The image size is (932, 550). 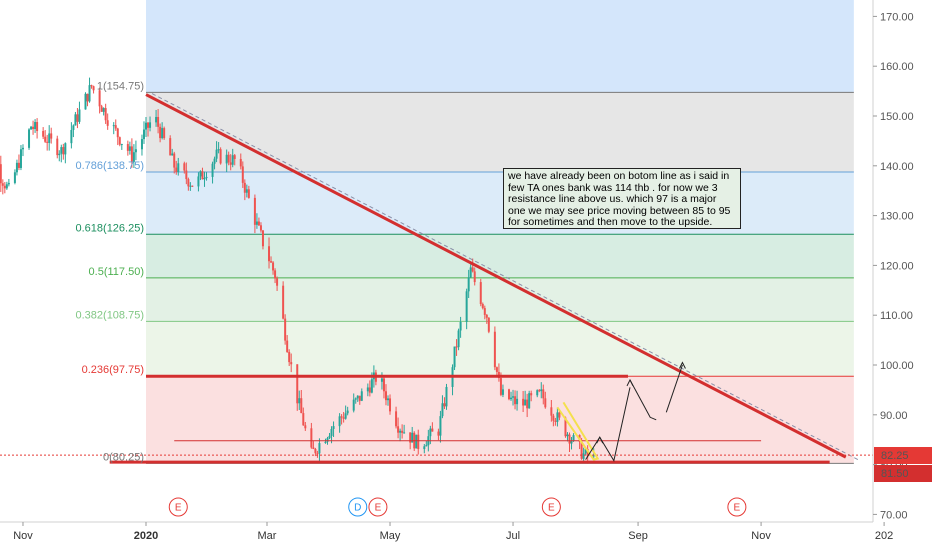 I want to click on fib-level-label: 0.382(108.75), so click(x=110, y=315).